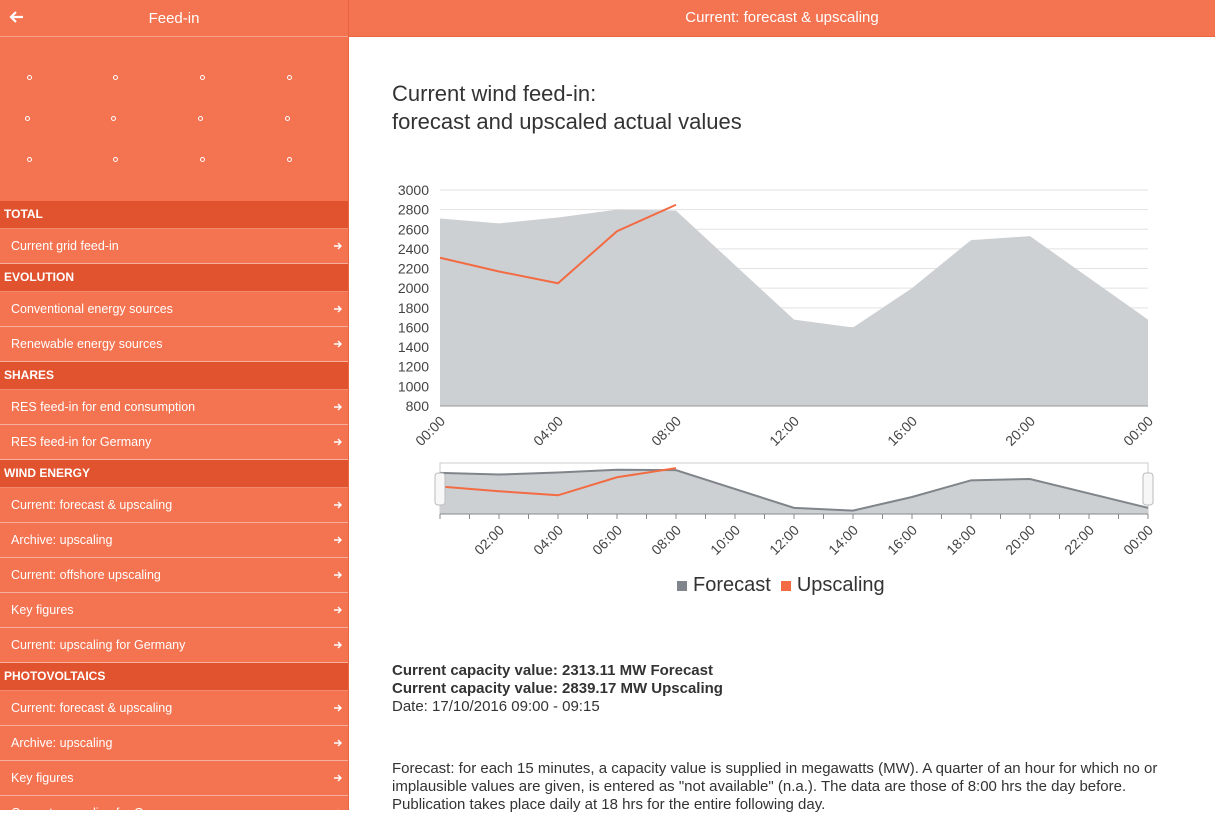 Image resolution: width=1215 pixels, height=814 pixels. Describe the element at coordinates (92, 309) in the screenshot. I see `sidebar-item-label: Conventional energy sources` at that location.